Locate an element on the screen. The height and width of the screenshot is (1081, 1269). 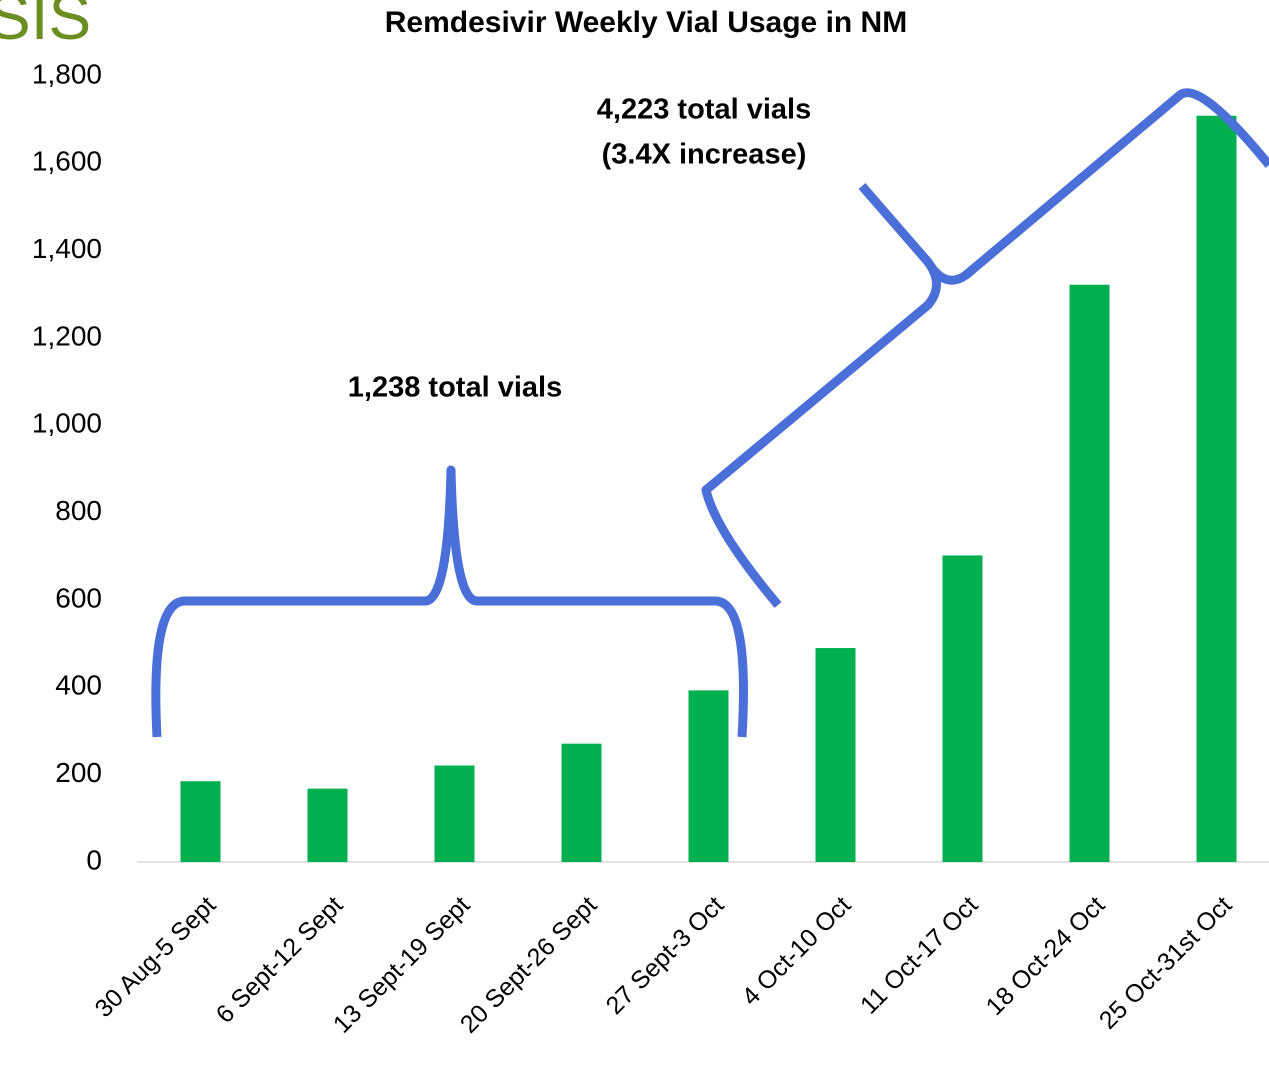
header-text: SIS is located at coordinates (45, 26).